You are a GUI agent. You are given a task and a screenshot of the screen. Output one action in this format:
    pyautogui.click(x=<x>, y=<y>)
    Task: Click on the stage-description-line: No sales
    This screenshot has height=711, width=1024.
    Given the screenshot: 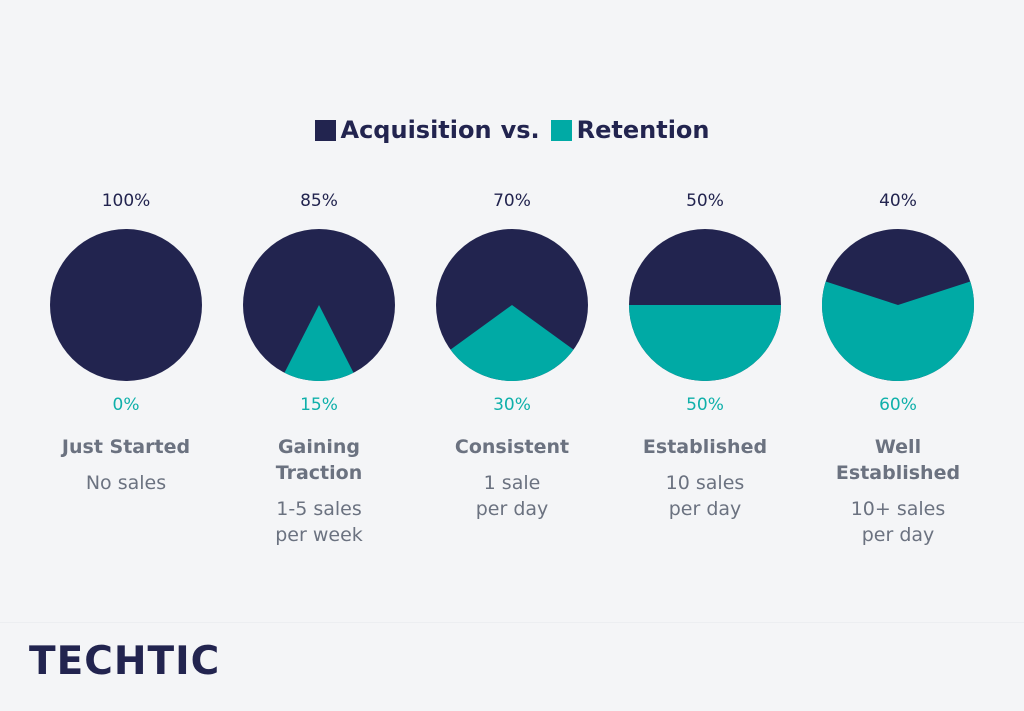 What is the action you would take?
    pyautogui.click(x=126, y=483)
    